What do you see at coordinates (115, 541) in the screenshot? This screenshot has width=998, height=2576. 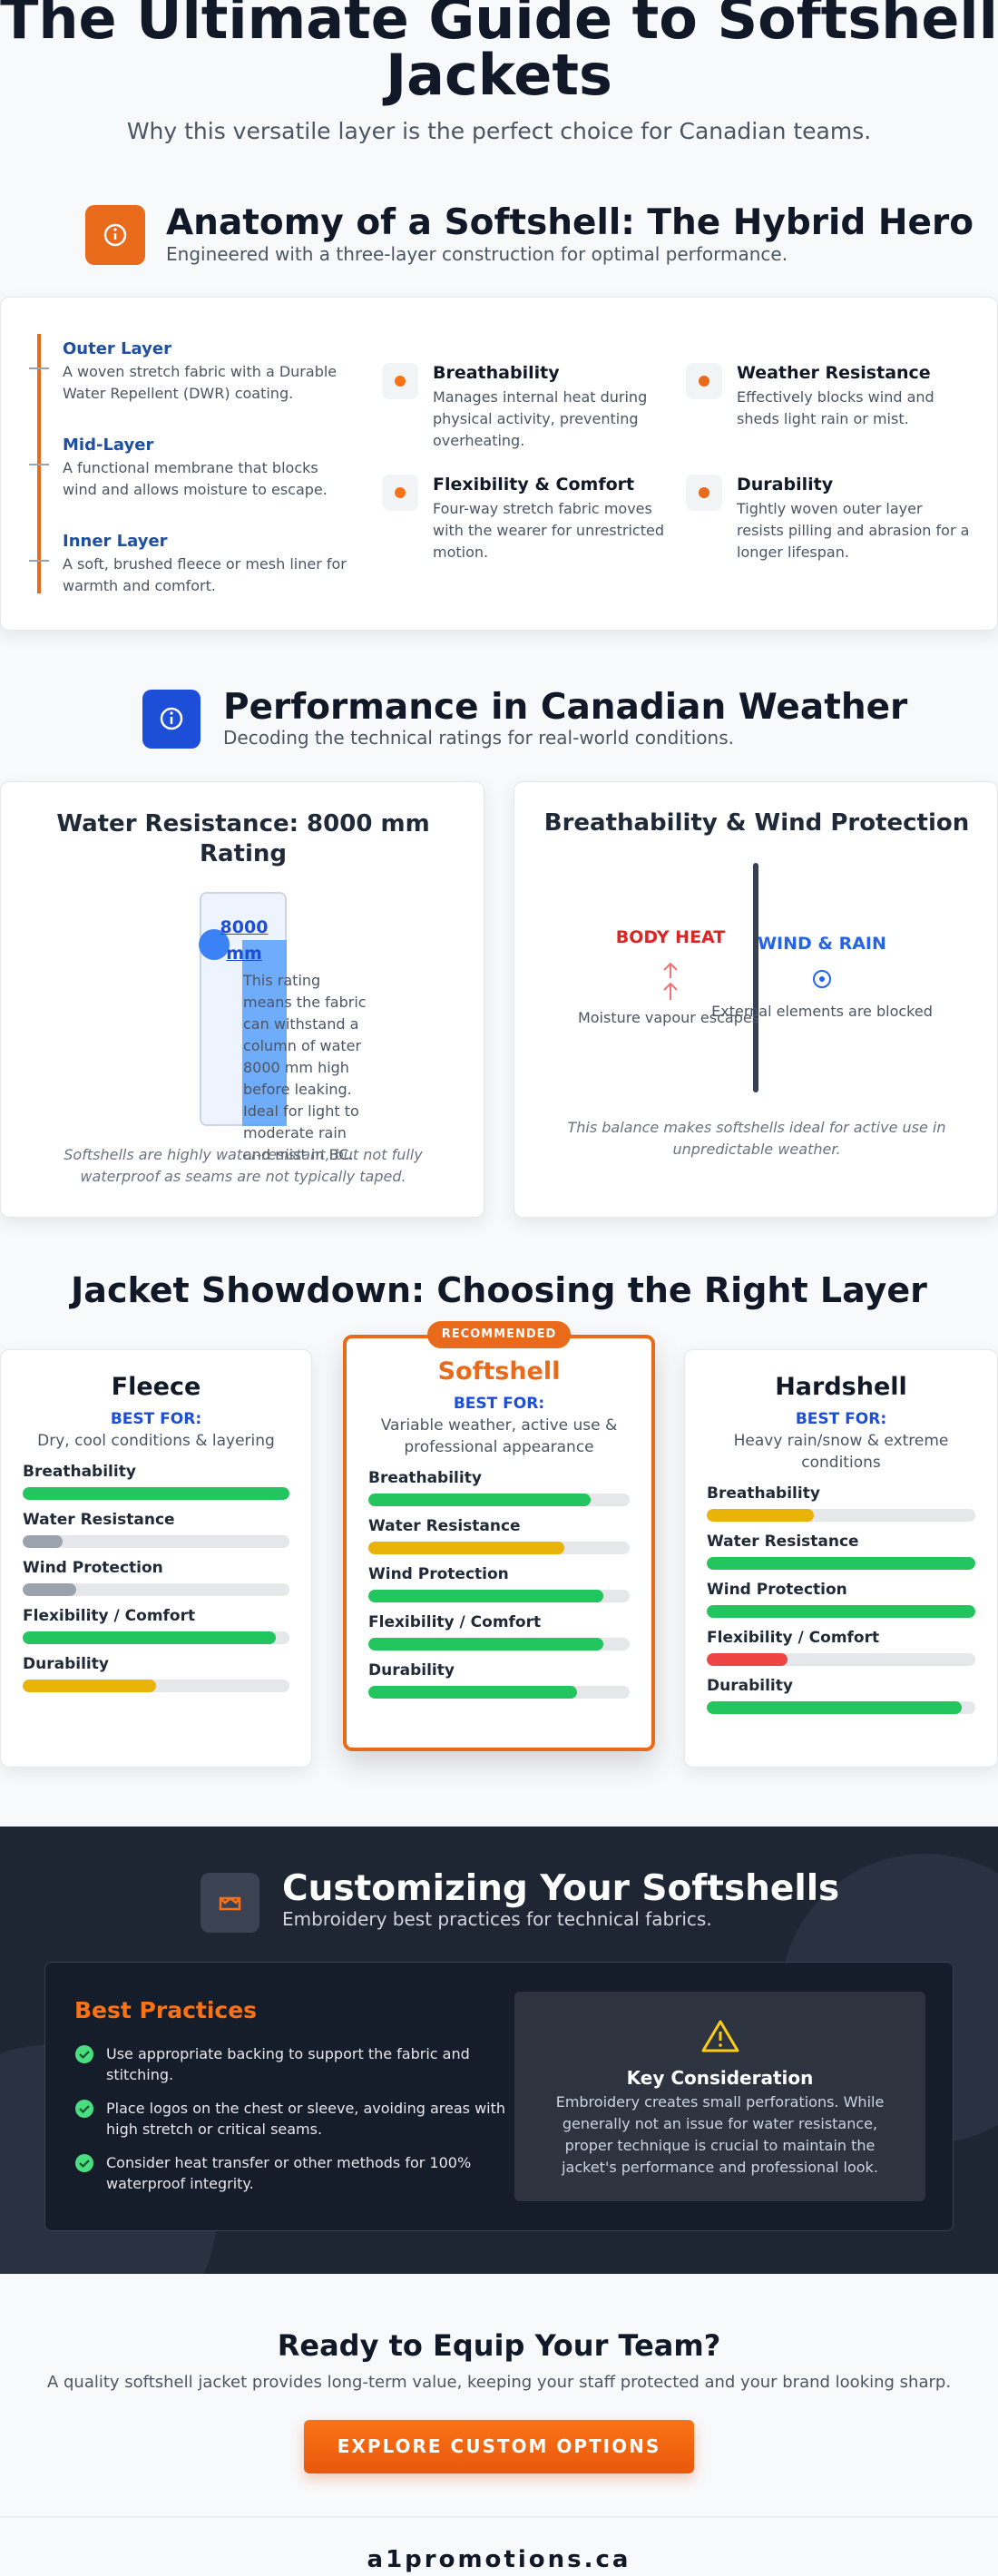 I see `layer-name: Inner Layer` at bounding box center [115, 541].